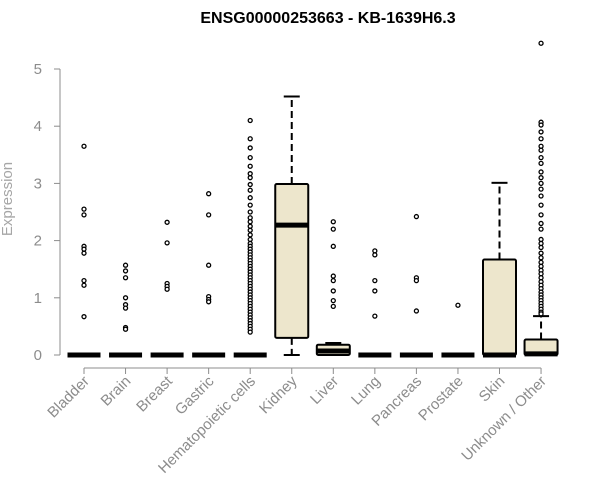 The height and width of the screenshot is (500, 600). I want to click on box-breast, so click(167, 288).